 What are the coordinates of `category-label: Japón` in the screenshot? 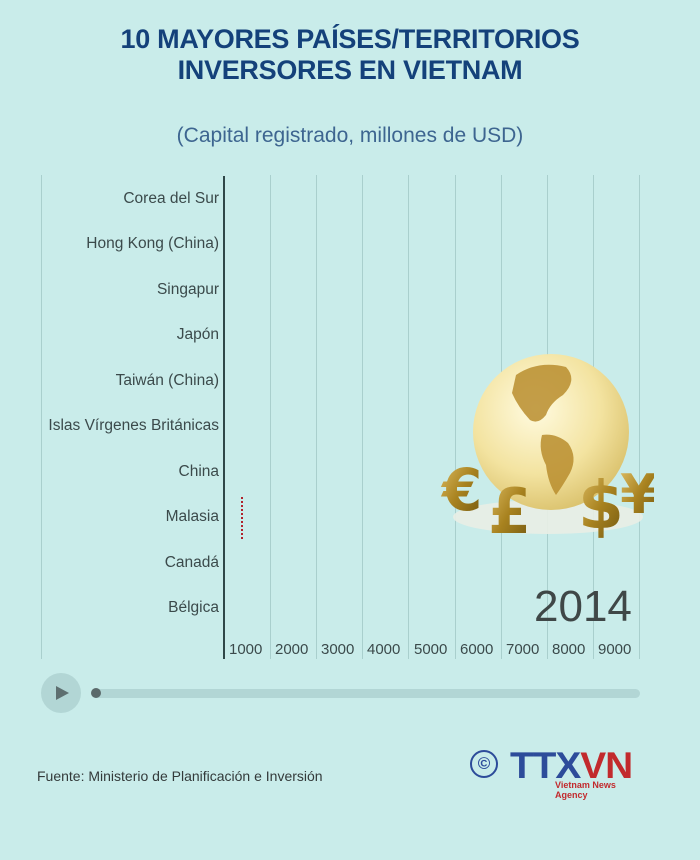 It's located at (197, 334).